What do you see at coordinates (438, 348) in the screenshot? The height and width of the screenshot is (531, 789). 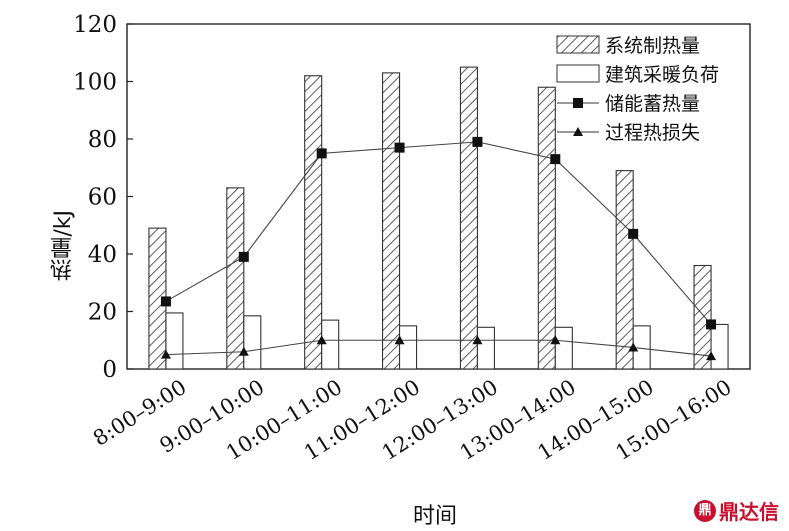 I see `series-line` at bounding box center [438, 348].